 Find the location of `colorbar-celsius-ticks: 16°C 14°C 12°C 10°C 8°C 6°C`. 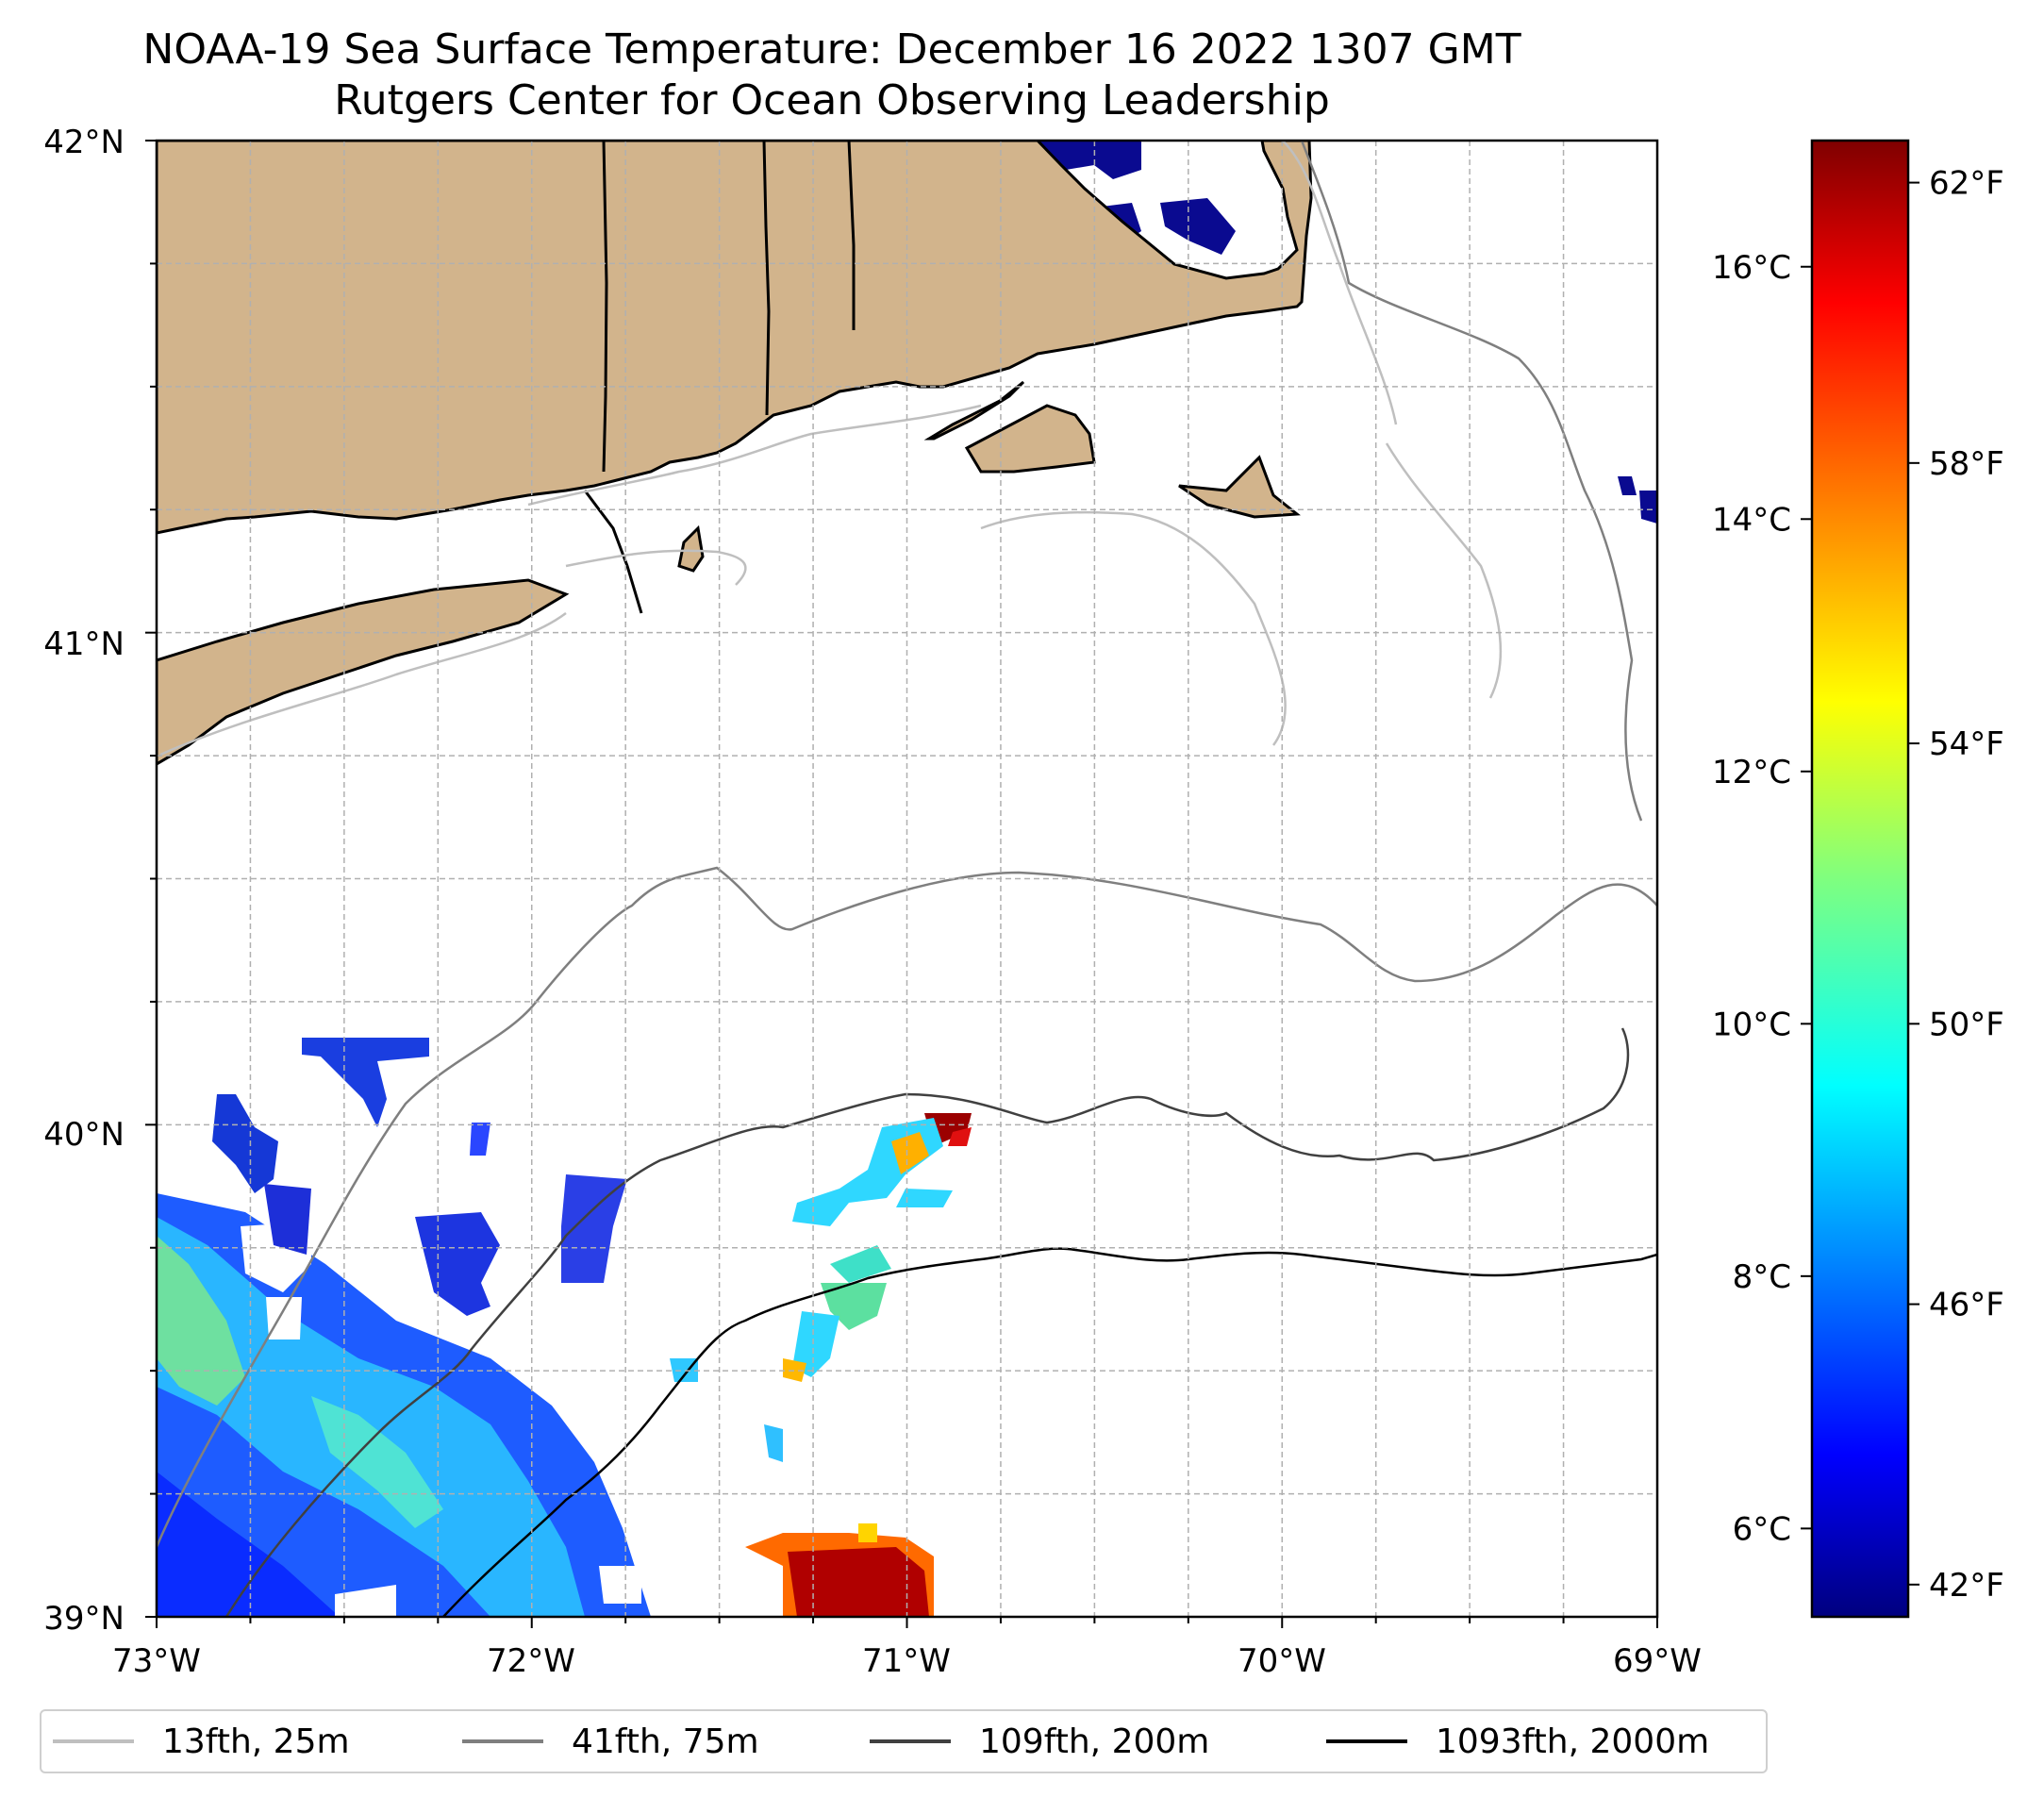

colorbar-celsius-ticks: 16°C 14°C 12°C 10°C 8°C 6°C is located at coordinates (1762, 898).